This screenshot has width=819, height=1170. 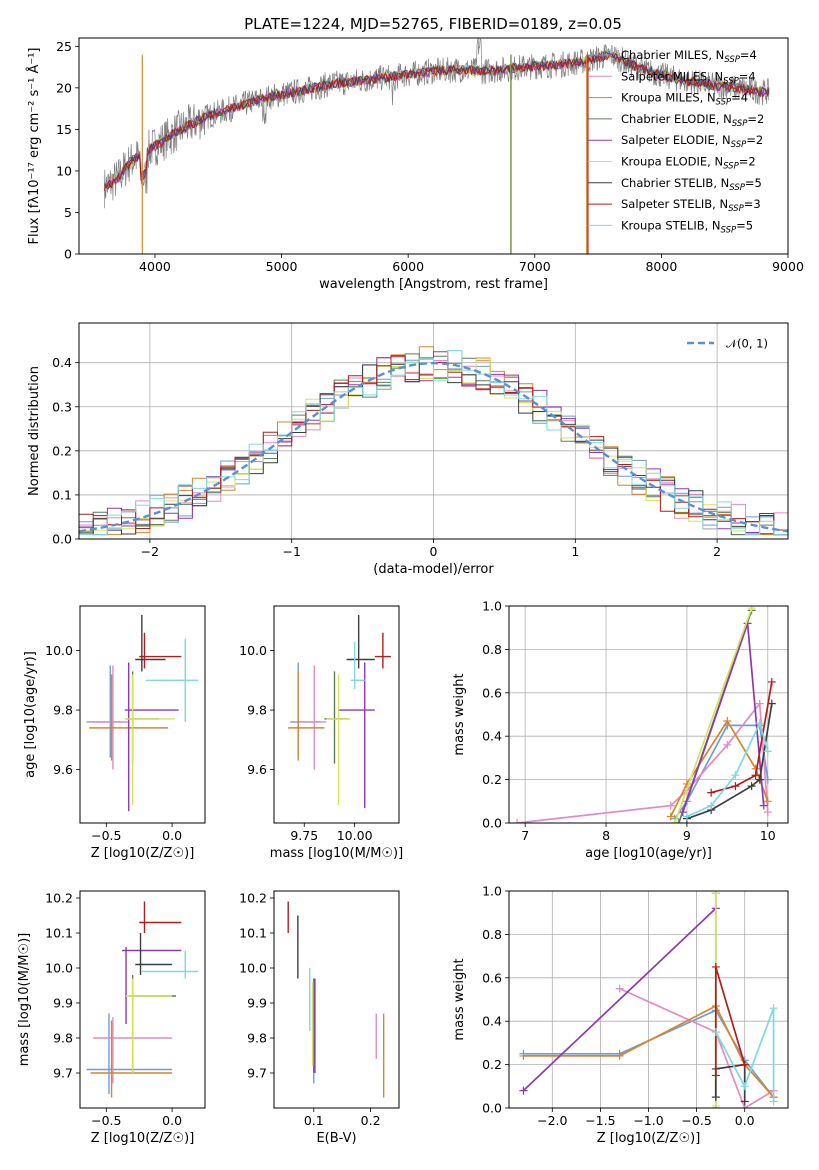 What do you see at coordinates (684, 99) in the screenshot?
I see `legend-entry-3: Kroupa MILES, NSSP=4` at bounding box center [684, 99].